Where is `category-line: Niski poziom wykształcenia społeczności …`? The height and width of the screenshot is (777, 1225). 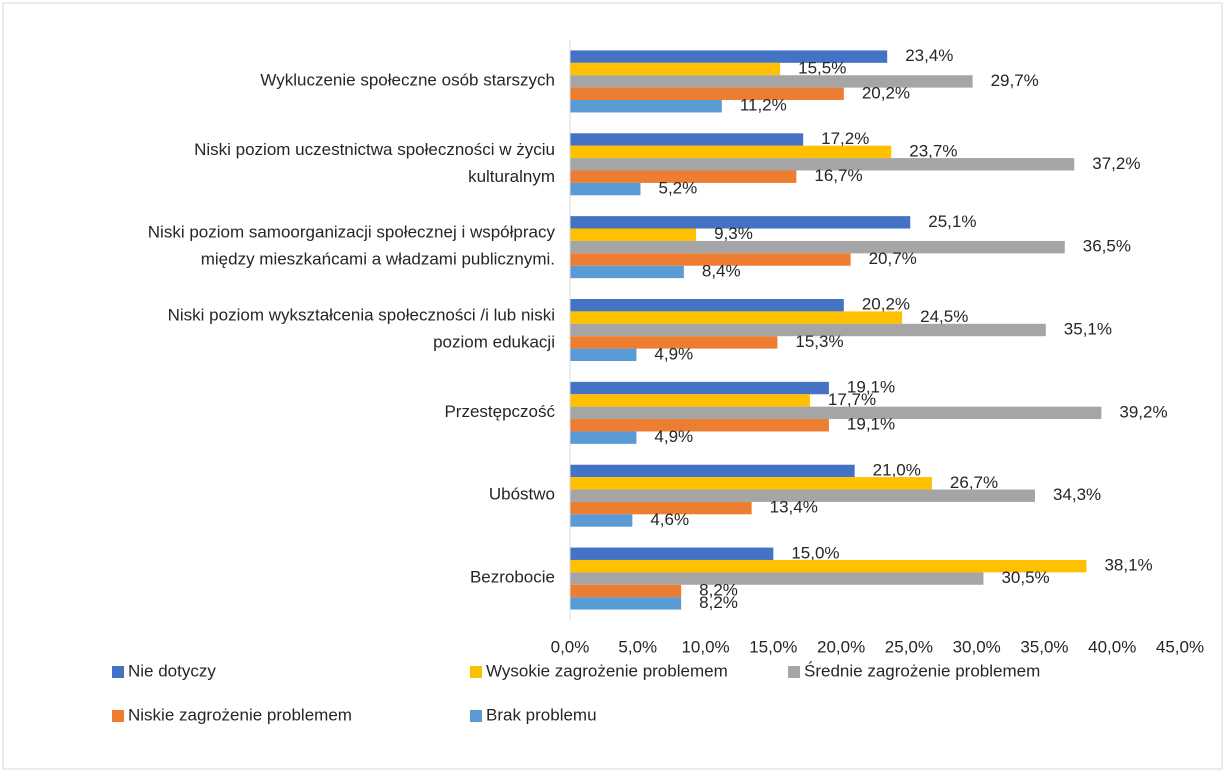
category-line: Niski poziom wykształcenia społeczności … is located at coordinates (361, 315).